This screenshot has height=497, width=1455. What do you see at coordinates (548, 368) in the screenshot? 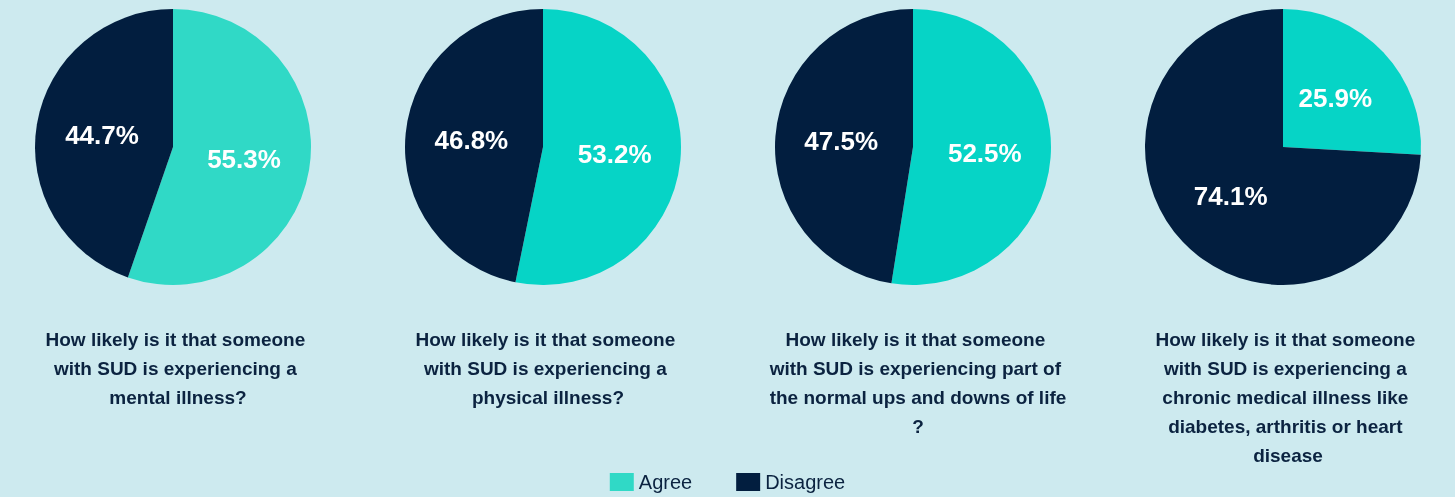
I see `text: How likely is it that someone with SUD is experiencing a physical illness?` at bounding box center [548, 368].